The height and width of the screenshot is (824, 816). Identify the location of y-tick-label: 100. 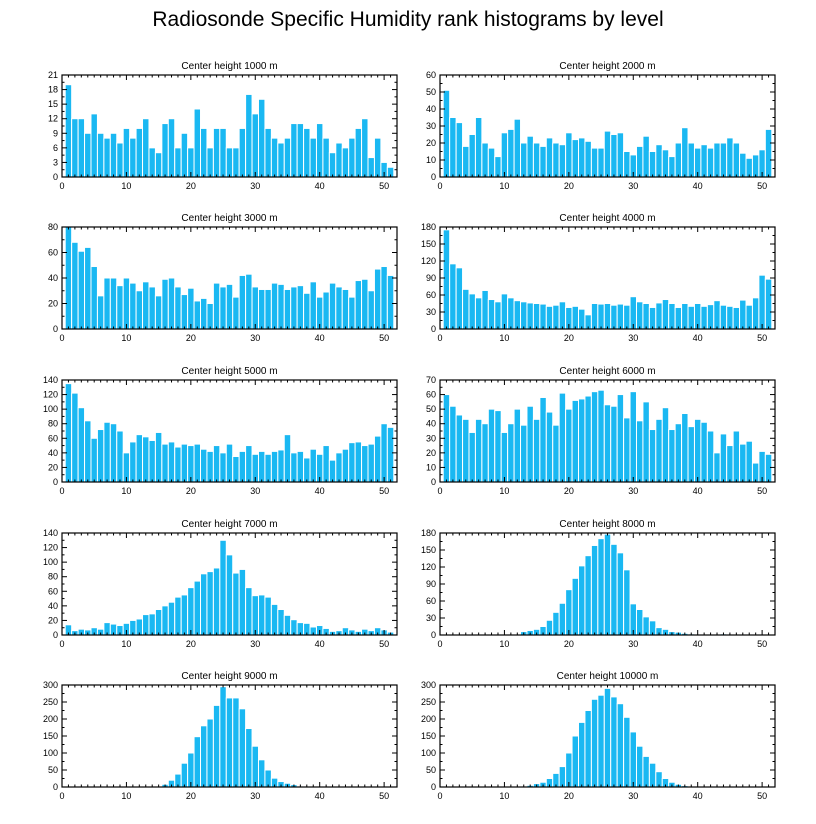
(50, 409).